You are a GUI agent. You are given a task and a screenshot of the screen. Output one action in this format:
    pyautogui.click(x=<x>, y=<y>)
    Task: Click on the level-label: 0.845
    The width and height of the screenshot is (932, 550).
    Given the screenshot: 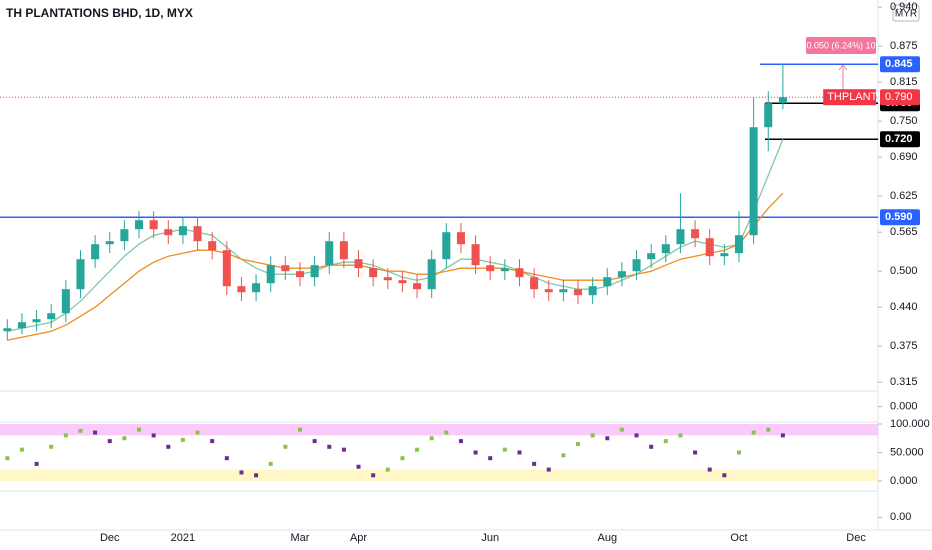 What is the action you would take?
    pyautogui.click(x=899, y=64)
    